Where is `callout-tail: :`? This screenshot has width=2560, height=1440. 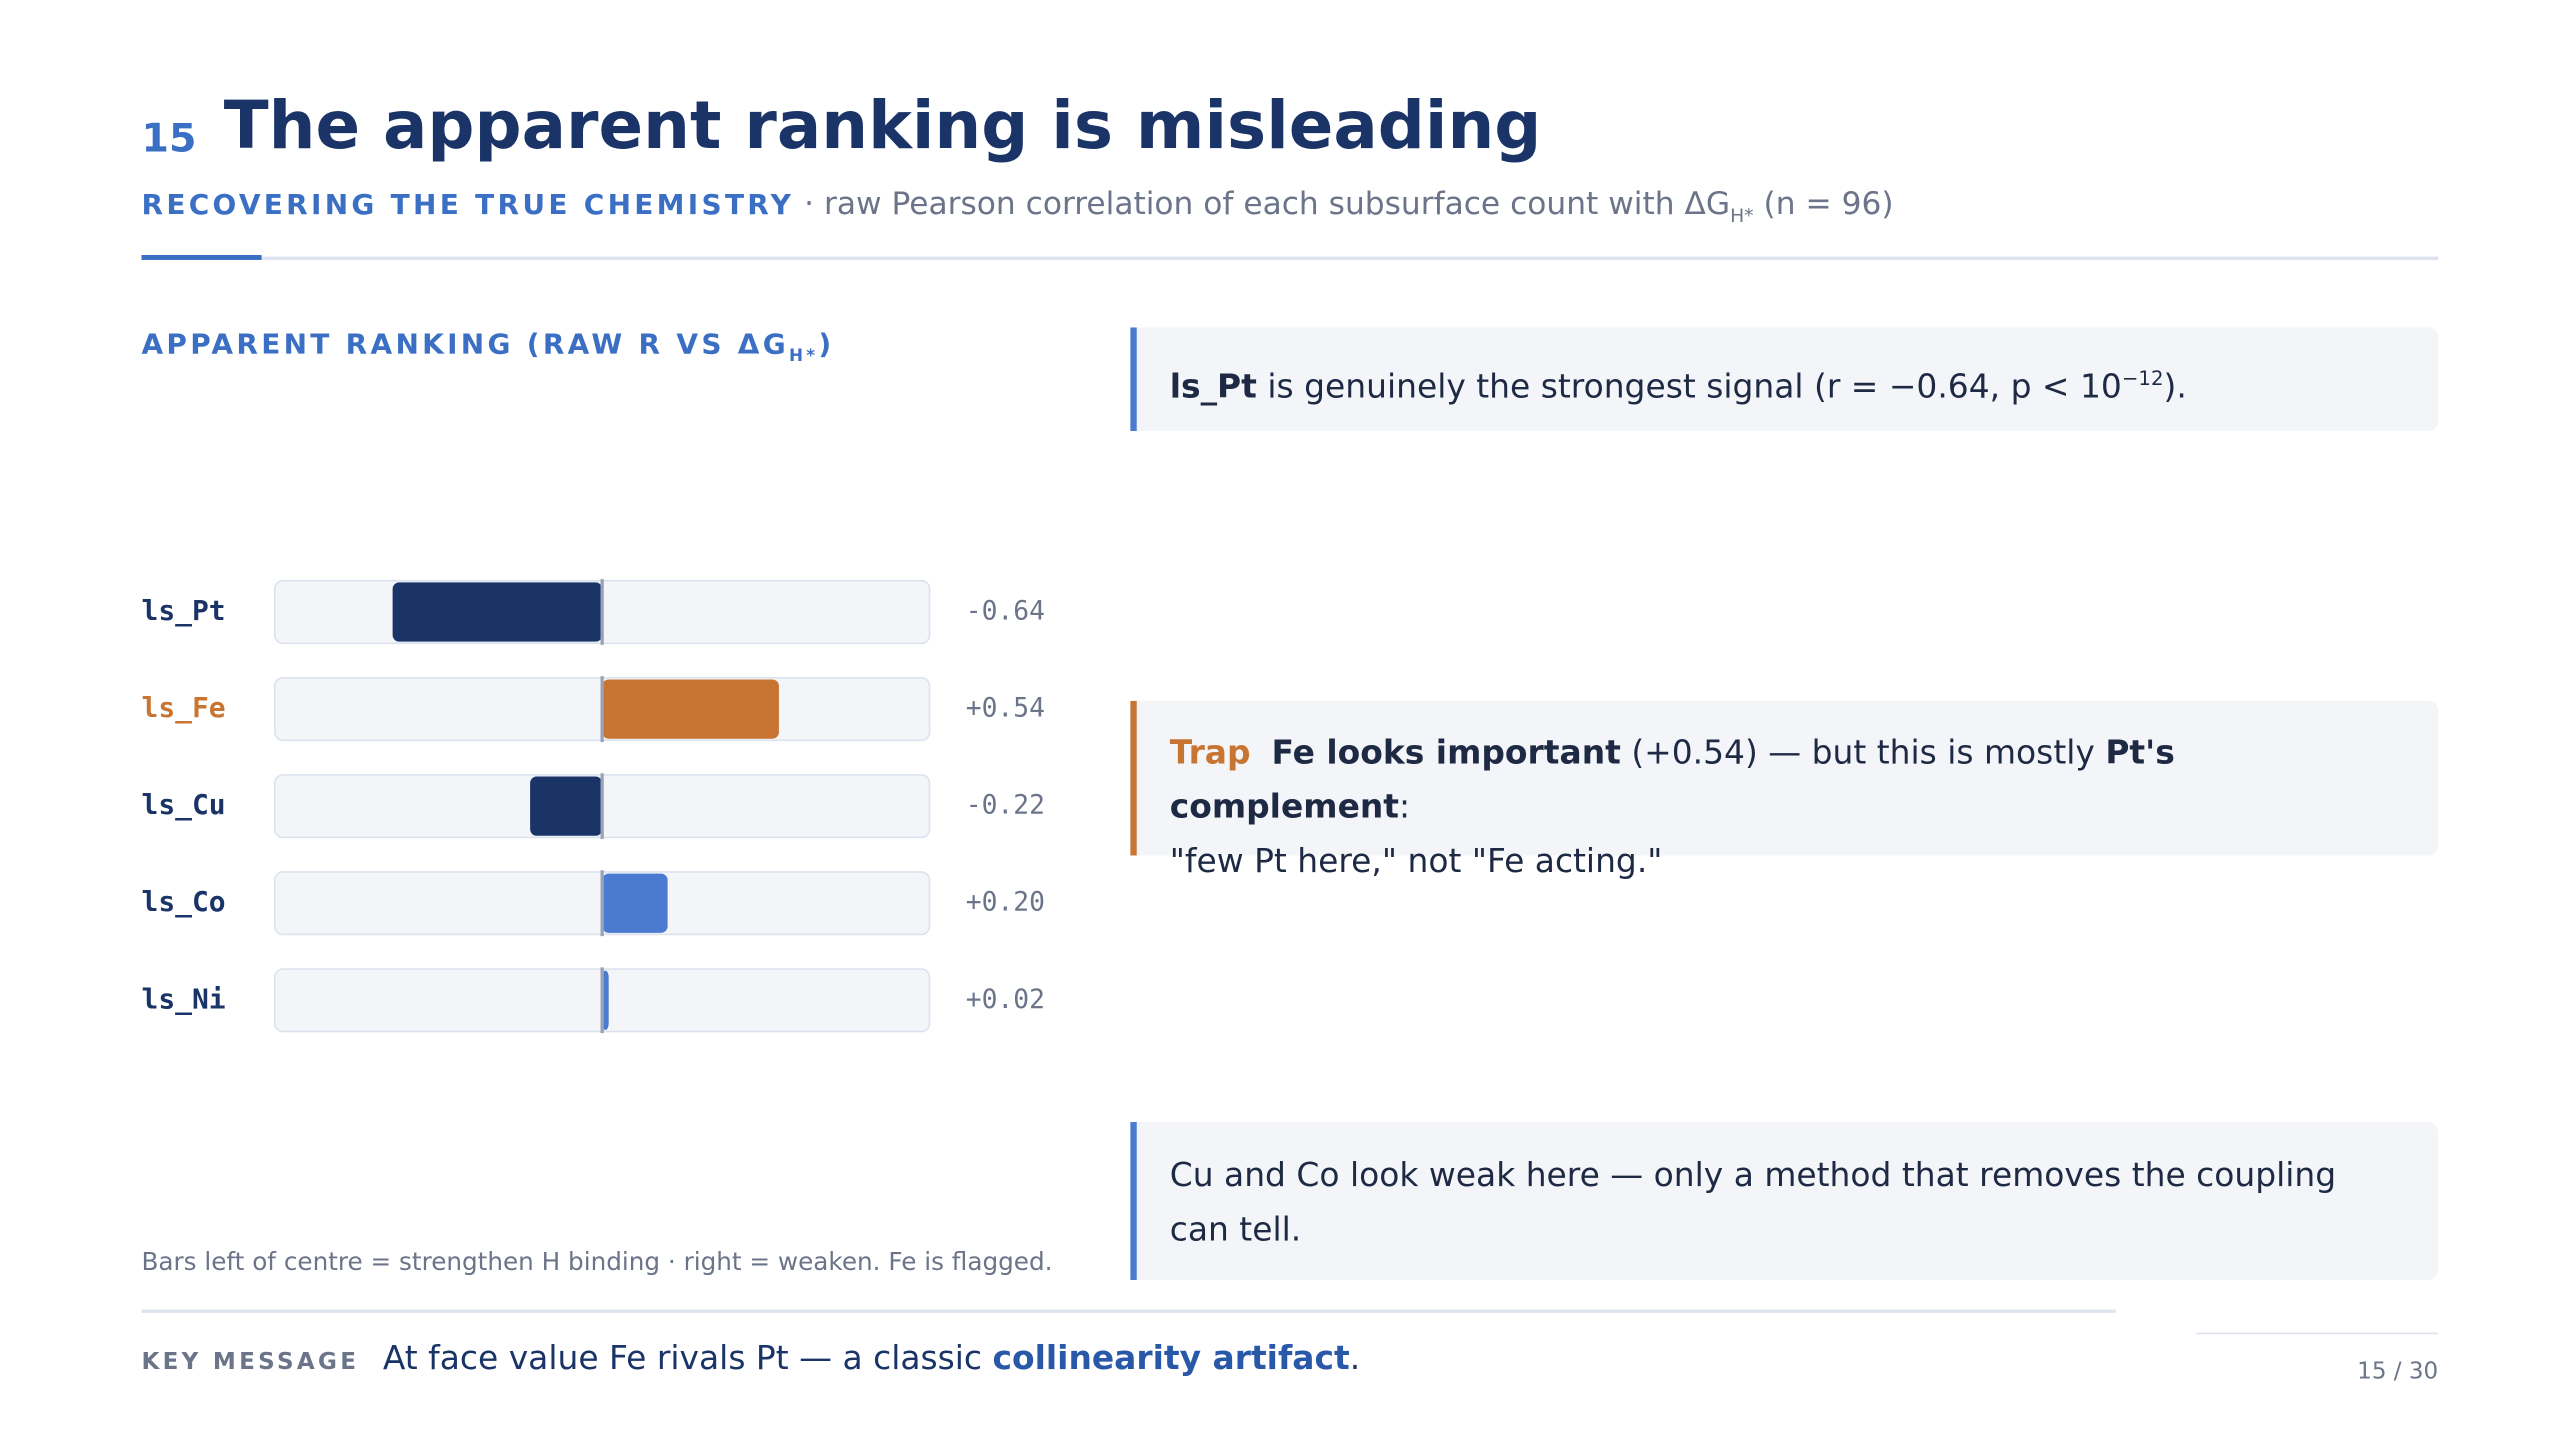
callout-tail: : is located at coordinates (1405, 806).